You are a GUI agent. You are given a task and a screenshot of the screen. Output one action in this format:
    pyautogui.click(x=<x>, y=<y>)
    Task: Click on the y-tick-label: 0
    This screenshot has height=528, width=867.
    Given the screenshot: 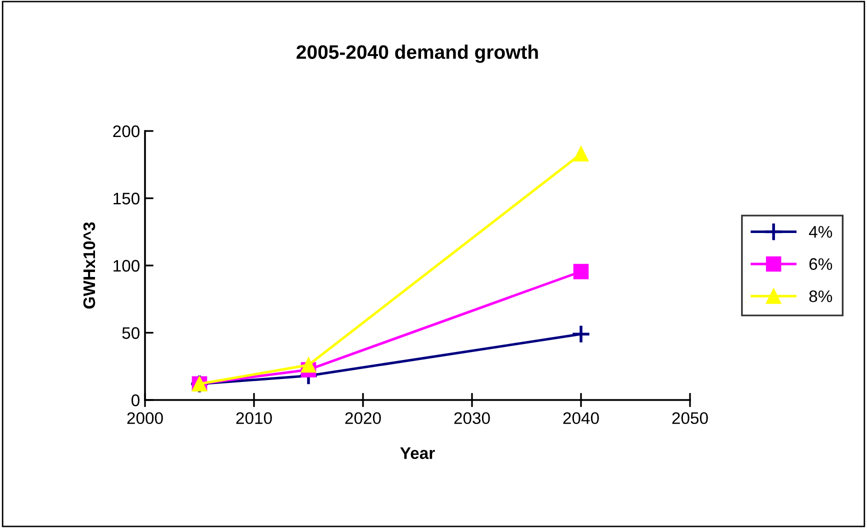 What is the action you would take?
    pyautogui.click(x=136, y=400)
    